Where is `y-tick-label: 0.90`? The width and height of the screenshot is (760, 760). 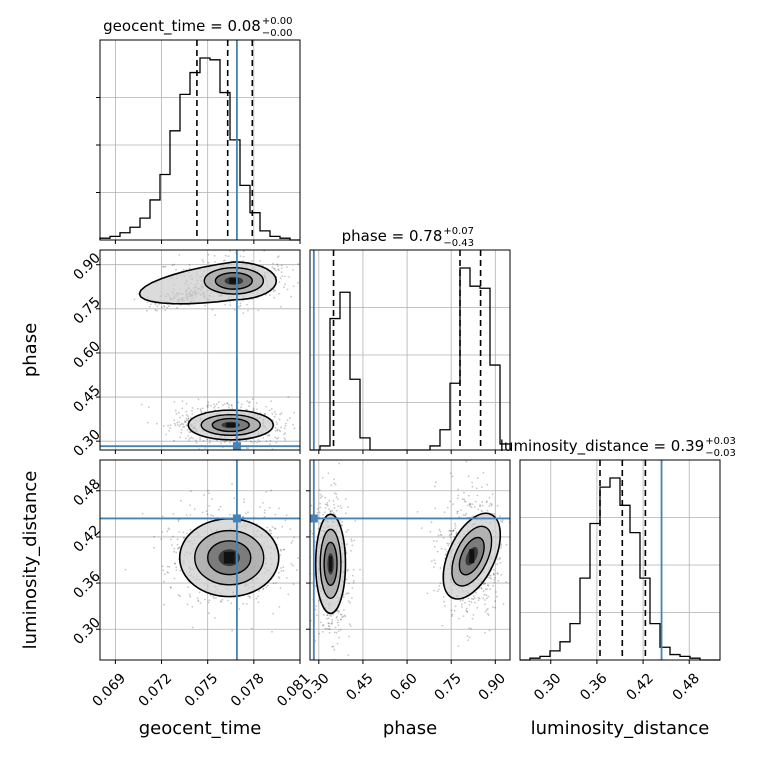
y-tick-label: 0.90 is located at coordinates (87, 266).